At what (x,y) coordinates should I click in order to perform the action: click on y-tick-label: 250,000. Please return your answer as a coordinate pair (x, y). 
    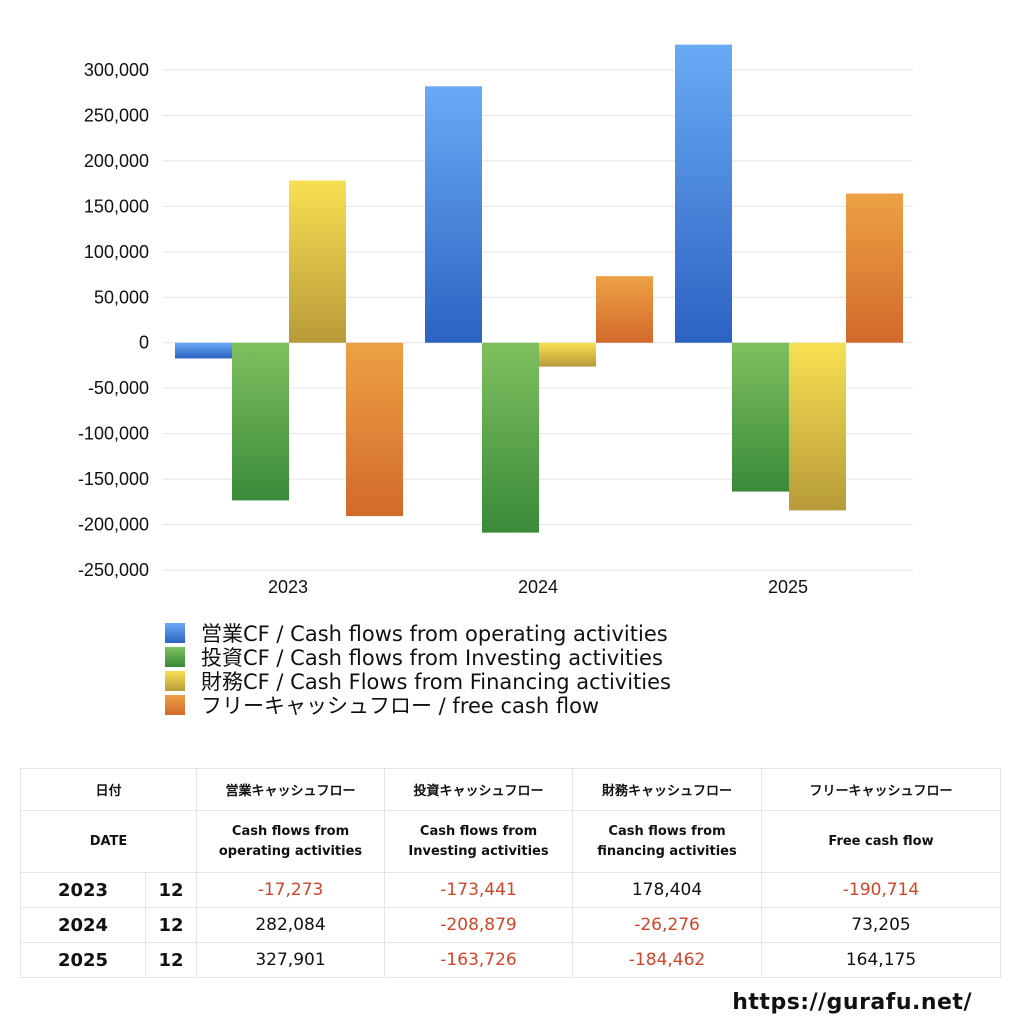
    Looking at the image, I should click on (116, 115).